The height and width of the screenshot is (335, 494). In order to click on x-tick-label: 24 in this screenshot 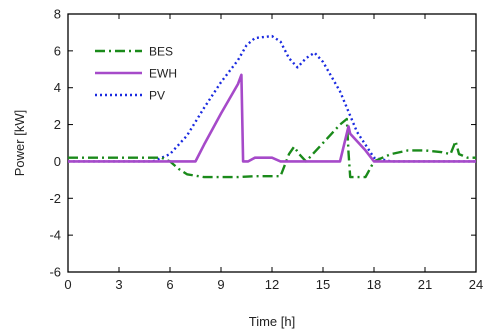, I will do `click(476, 284)`.